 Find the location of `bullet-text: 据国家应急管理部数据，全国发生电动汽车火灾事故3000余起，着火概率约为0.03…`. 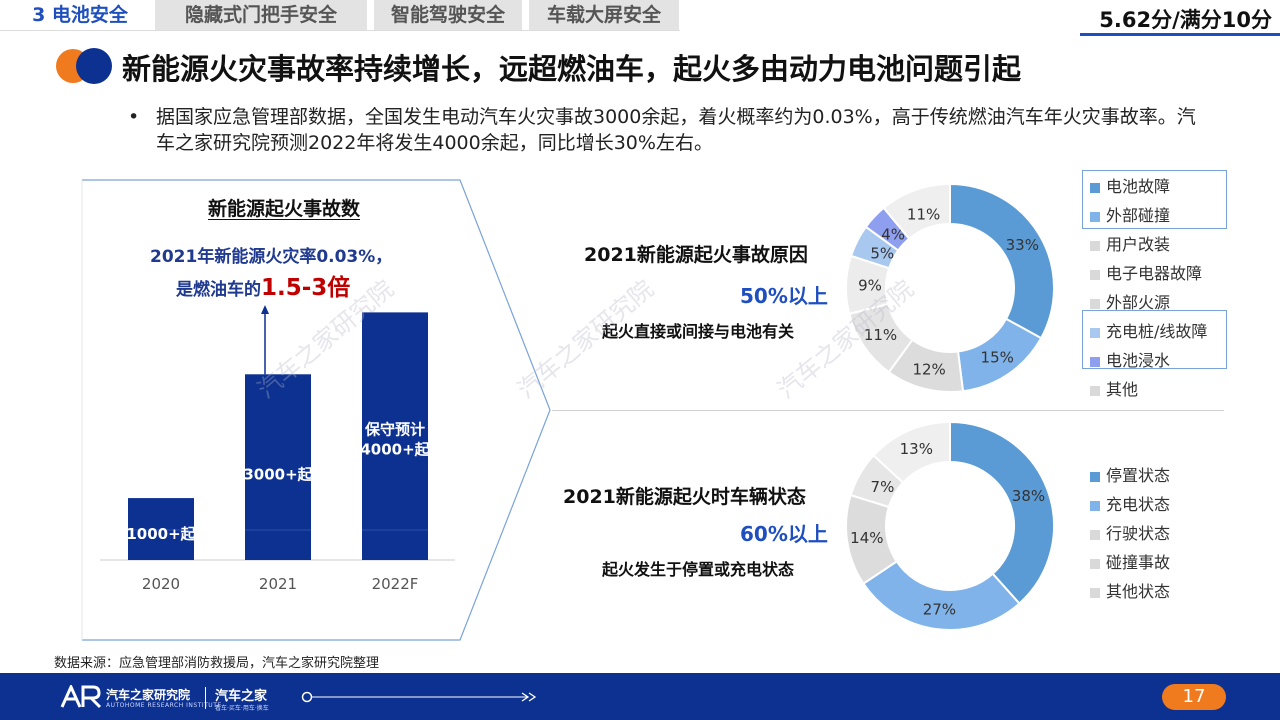

bullet-text: 据国家应急管理部数据，全国发生电动汽车火灾事故3000余起，着火概率约为0.03… is located at coordinates (676, 130).